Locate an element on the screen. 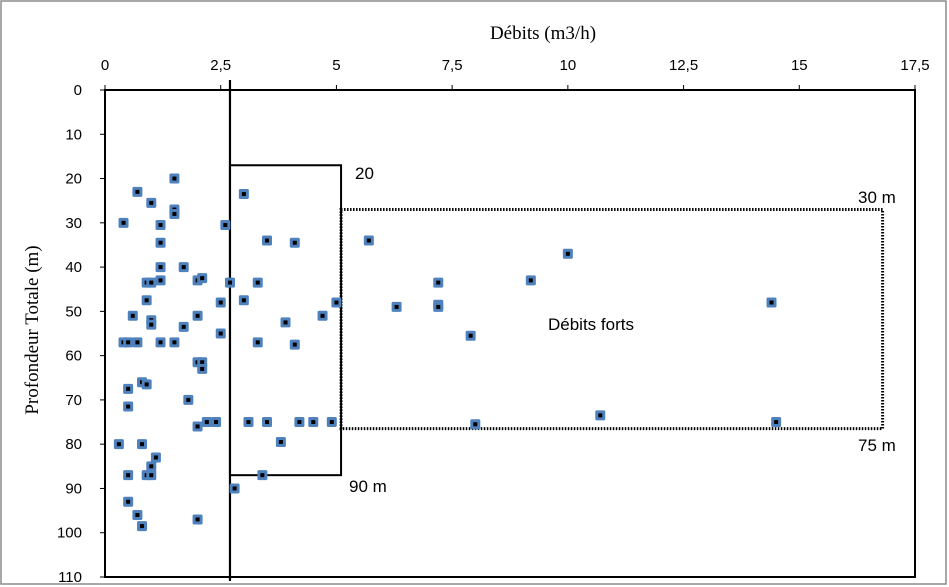 This screenshot has height=587, width=949. x-tick-label: 2,5 is located at coordinates (220, 65).